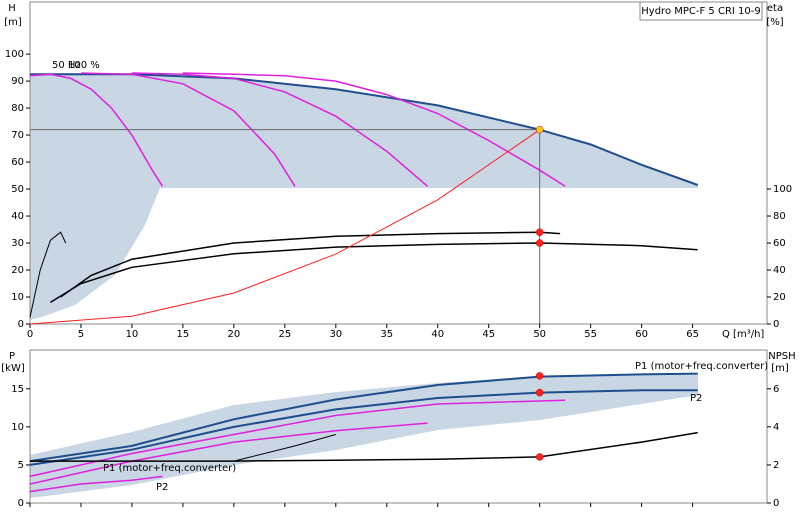  I want to click on y-label: P, so click(12, 356).